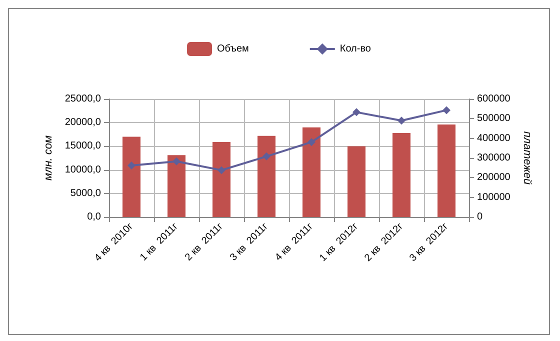 This screenshot has height=341, width=560. I want to click on legend-label: Объем, so click(233, 49).